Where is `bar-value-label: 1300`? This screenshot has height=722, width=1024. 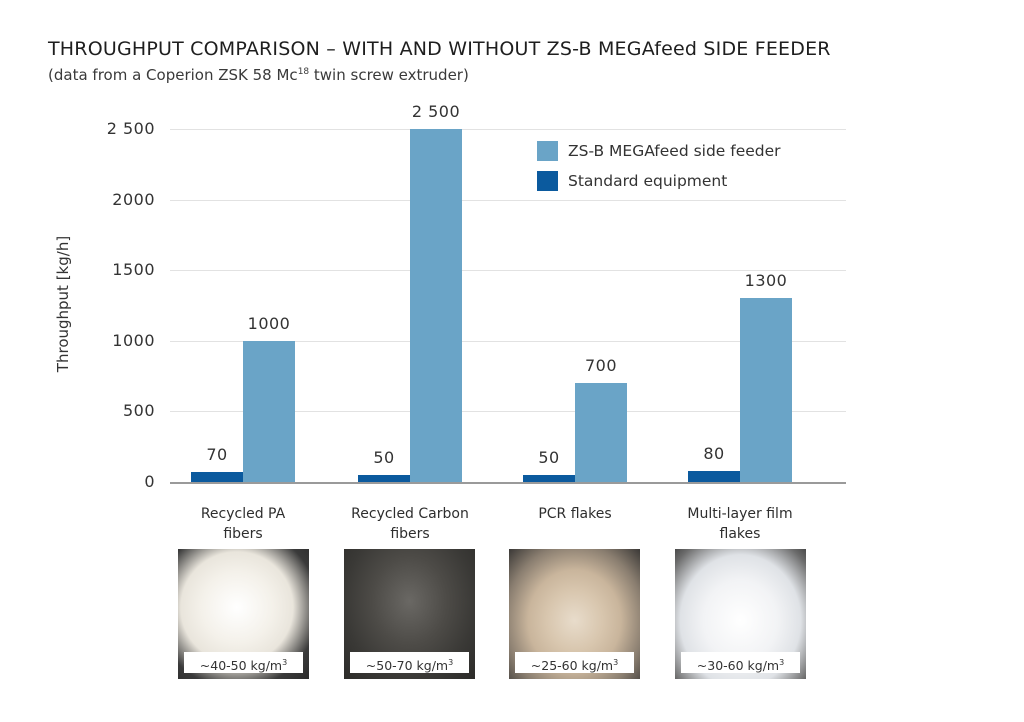
bar-value-label: 1300 is located at coordinates (766, 281).